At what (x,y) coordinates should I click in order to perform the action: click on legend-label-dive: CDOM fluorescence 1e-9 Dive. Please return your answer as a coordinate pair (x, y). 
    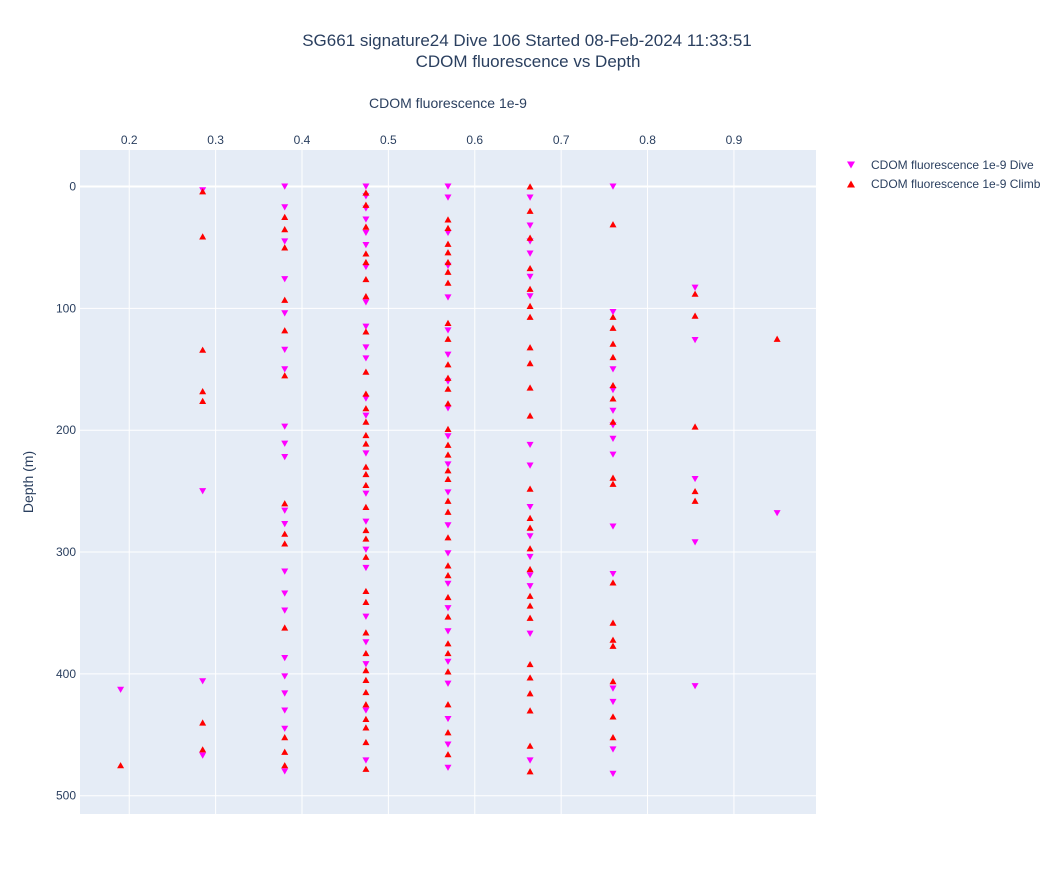
    Looking at the image, I should click on (952, 165).